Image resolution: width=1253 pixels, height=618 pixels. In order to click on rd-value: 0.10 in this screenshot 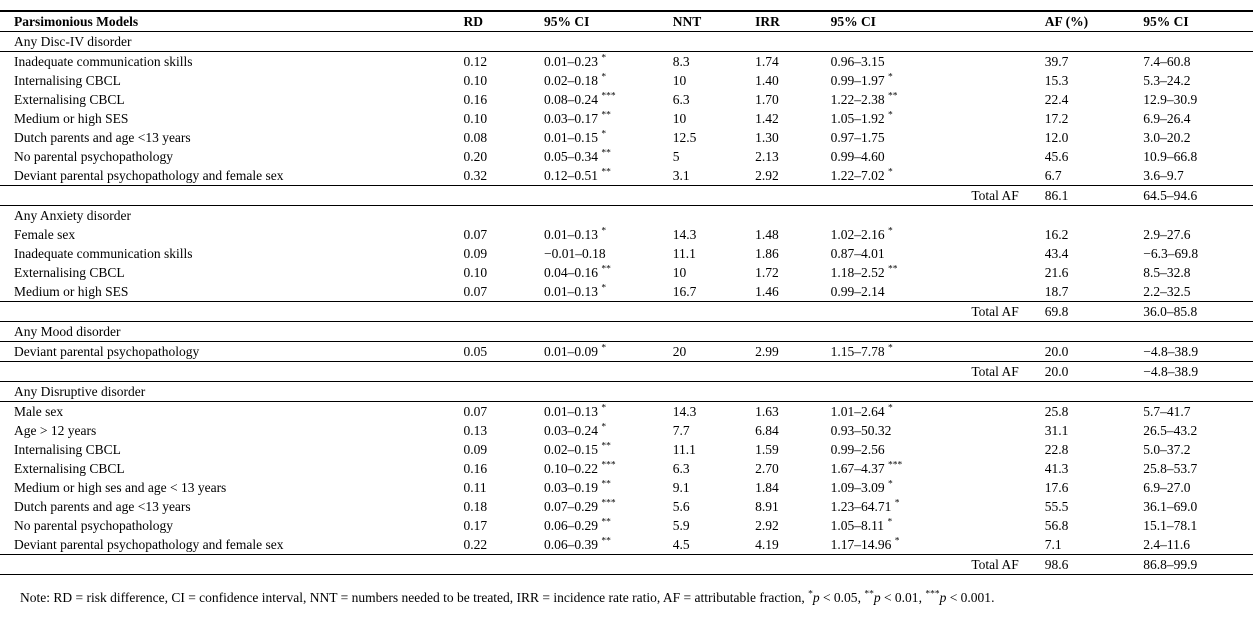, I will do `click(475, 272)`.